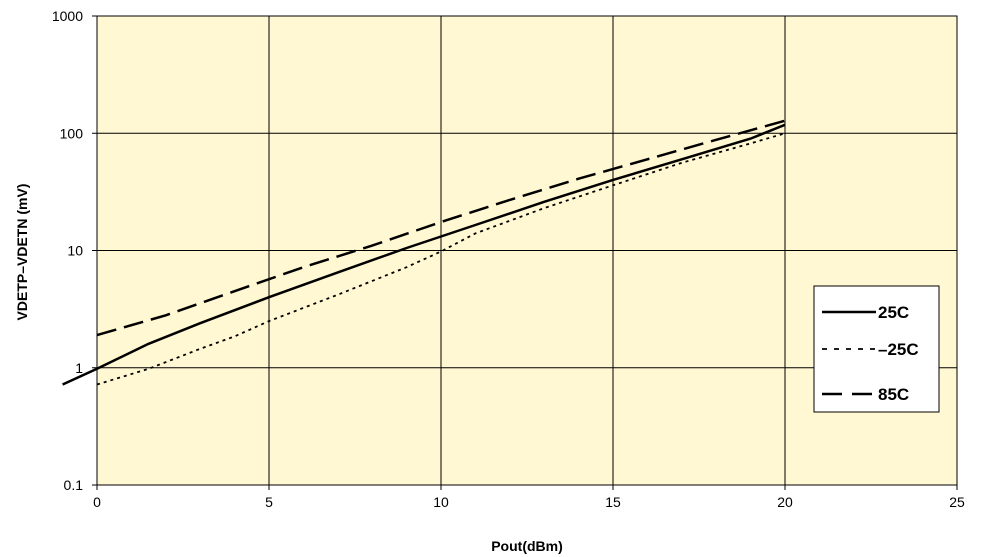 The width and height of the screenshot is (1002, 557). I want to click on y-axis-label: VDETP–VDETN (mV), so click(22, 252).